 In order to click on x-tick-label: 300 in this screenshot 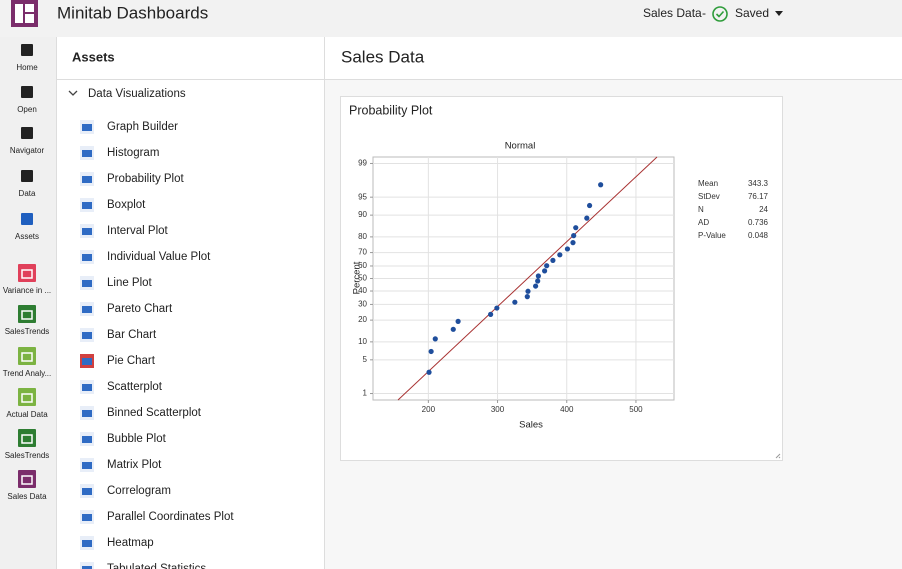, I will do `click(498, 409)`.